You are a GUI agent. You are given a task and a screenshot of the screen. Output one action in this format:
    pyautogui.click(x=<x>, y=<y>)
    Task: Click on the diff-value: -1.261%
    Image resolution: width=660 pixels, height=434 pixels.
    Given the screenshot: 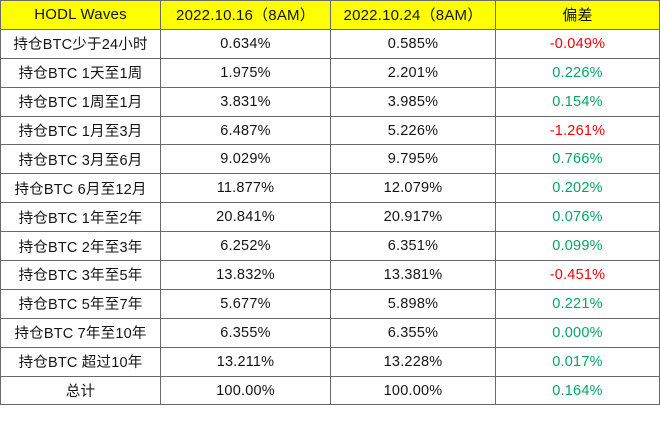 What is the action you would take?
    pyautogui.click(x=577, y=130)
    